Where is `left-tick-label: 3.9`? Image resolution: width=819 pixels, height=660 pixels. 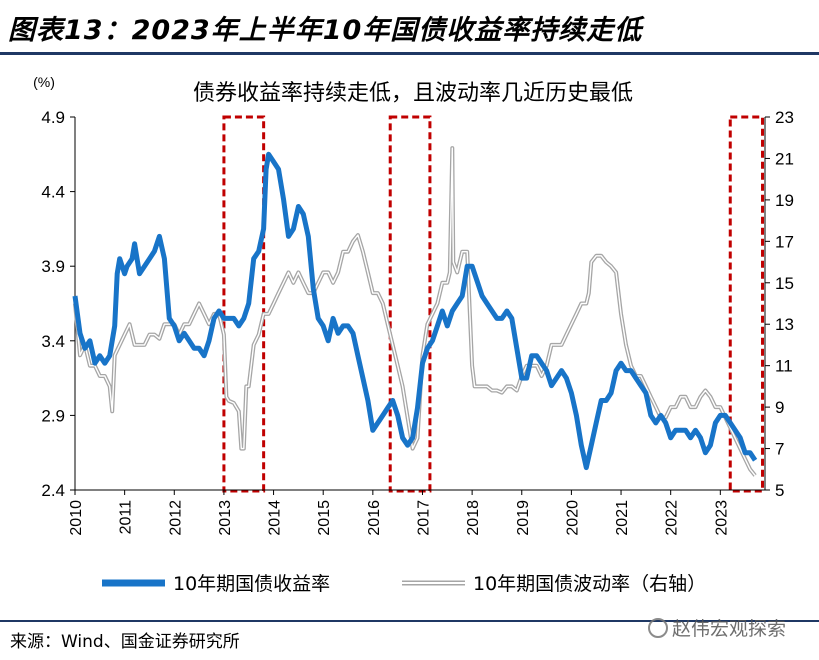 left-tick-label: 3.9 is located at coordinates (53, 266).